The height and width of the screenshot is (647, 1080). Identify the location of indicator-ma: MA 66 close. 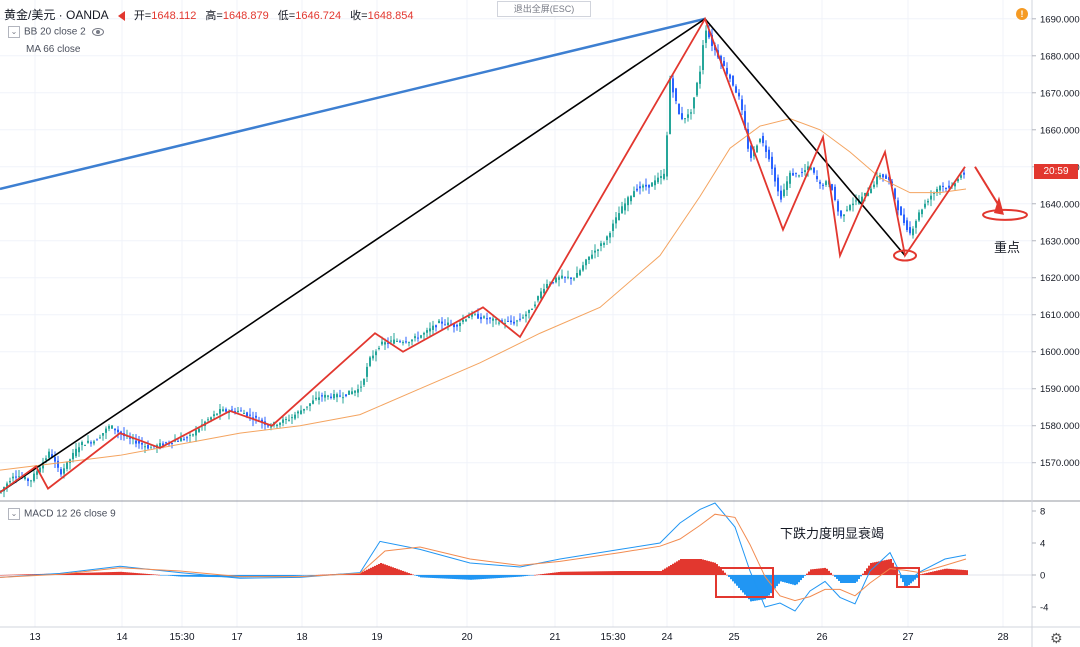
(53, 49).